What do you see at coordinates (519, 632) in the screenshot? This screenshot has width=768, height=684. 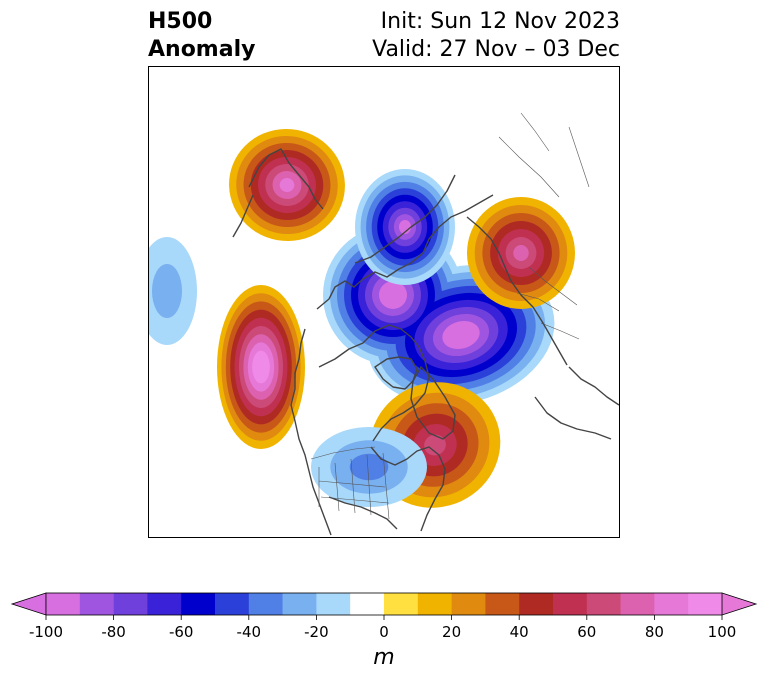 I see `colorbar-tick-label: 40` at bounding box center [519, 632].